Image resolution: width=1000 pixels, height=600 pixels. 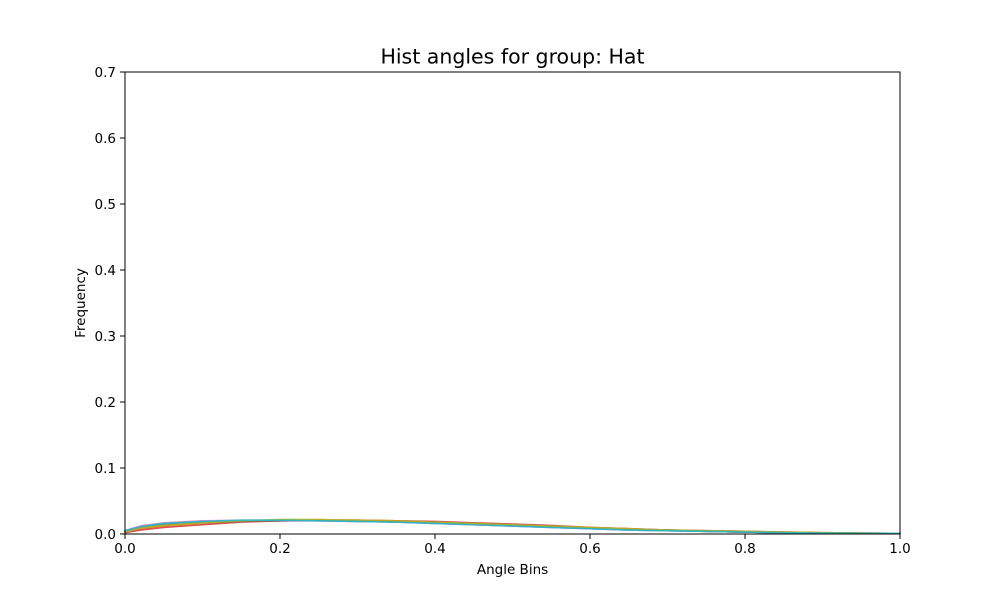 What do you see at coordinates (105, 469) in the screenshot?
I see `y-tick-label: 0.1` at bounding box center [105, 469].